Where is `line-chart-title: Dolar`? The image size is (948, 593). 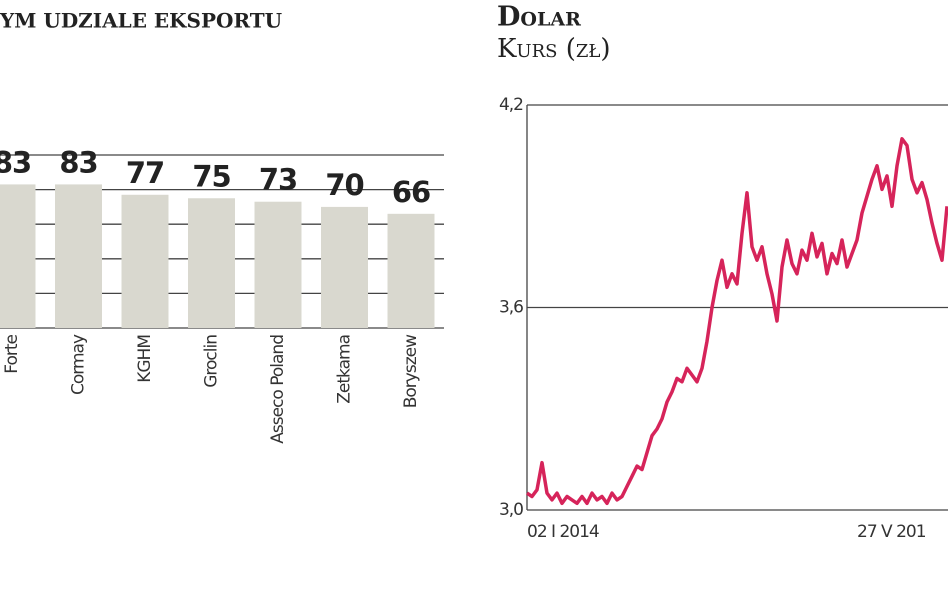 line-chart-title: Dolar is located at coordinates (539, 17).